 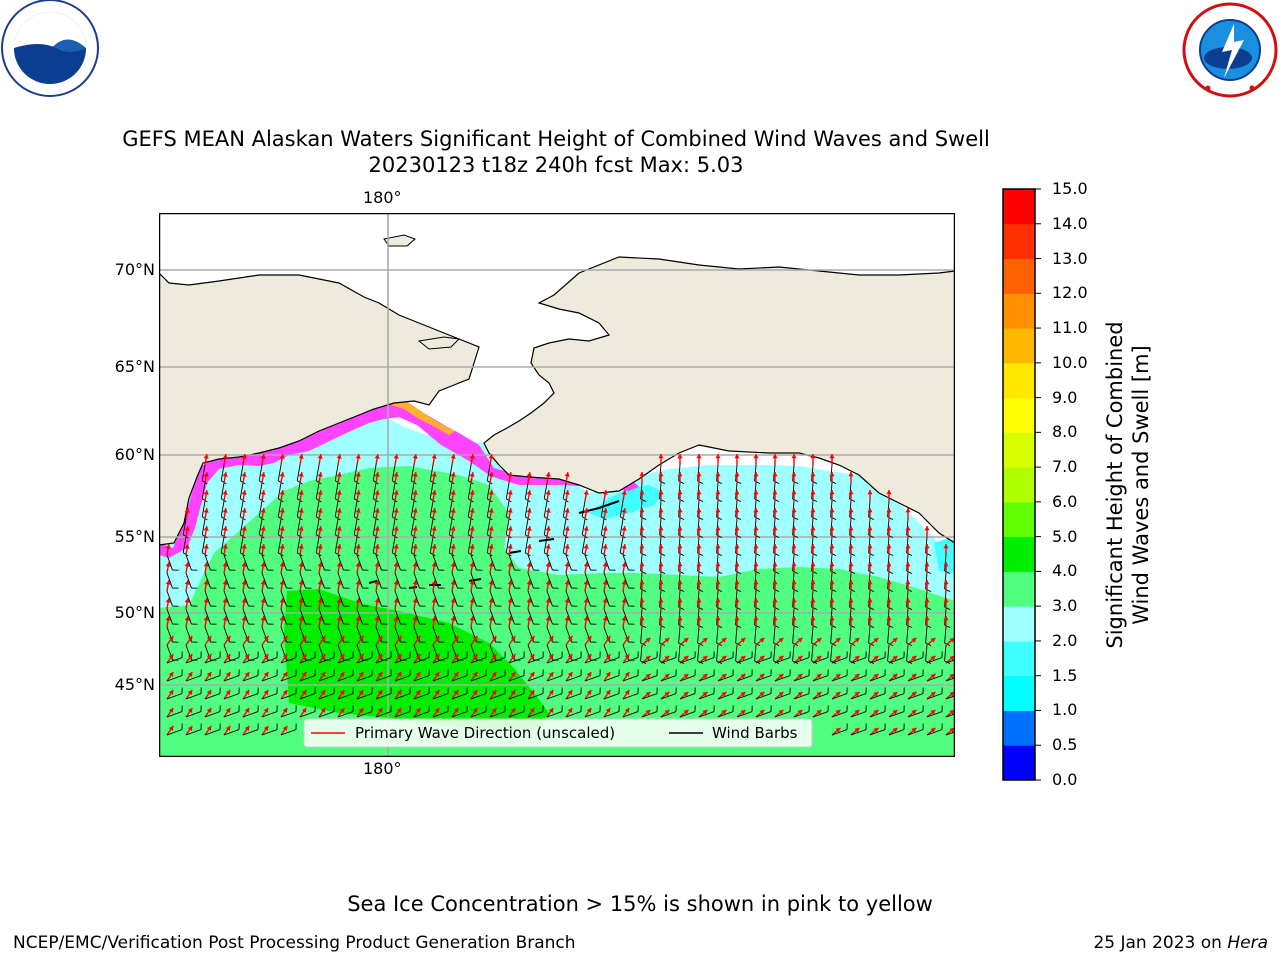 What do you see at coordinates (1065, 675) in the screenshot?
I see `colorbar-tick-label: 1.5` at bounding box center [1065, 675].